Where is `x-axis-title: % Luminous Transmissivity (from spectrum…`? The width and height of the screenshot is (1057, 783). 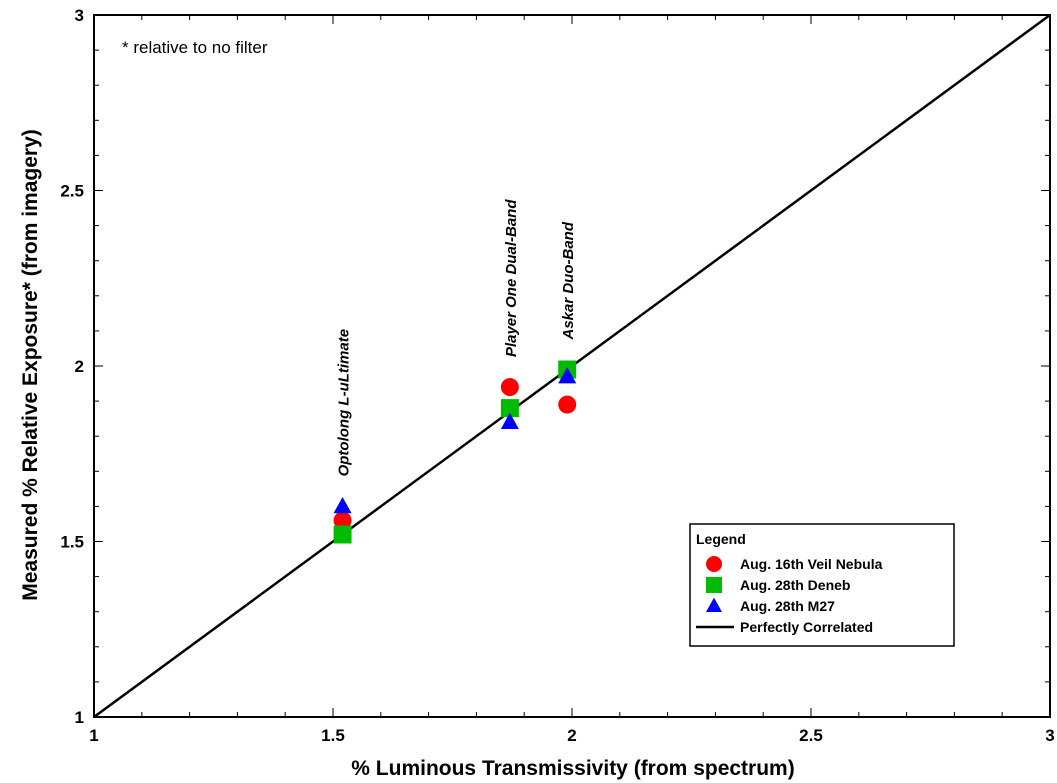
x-axis-title: % Luminous Transmissivity (from spectrum… is located at coordinates (572, 768).